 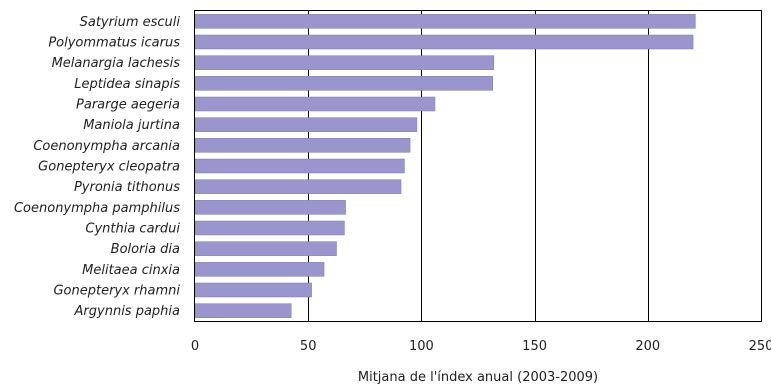 I want to click on x-axis-title: Mitjana de l'índex anual (2003-2009), so click(x=478, y=377).